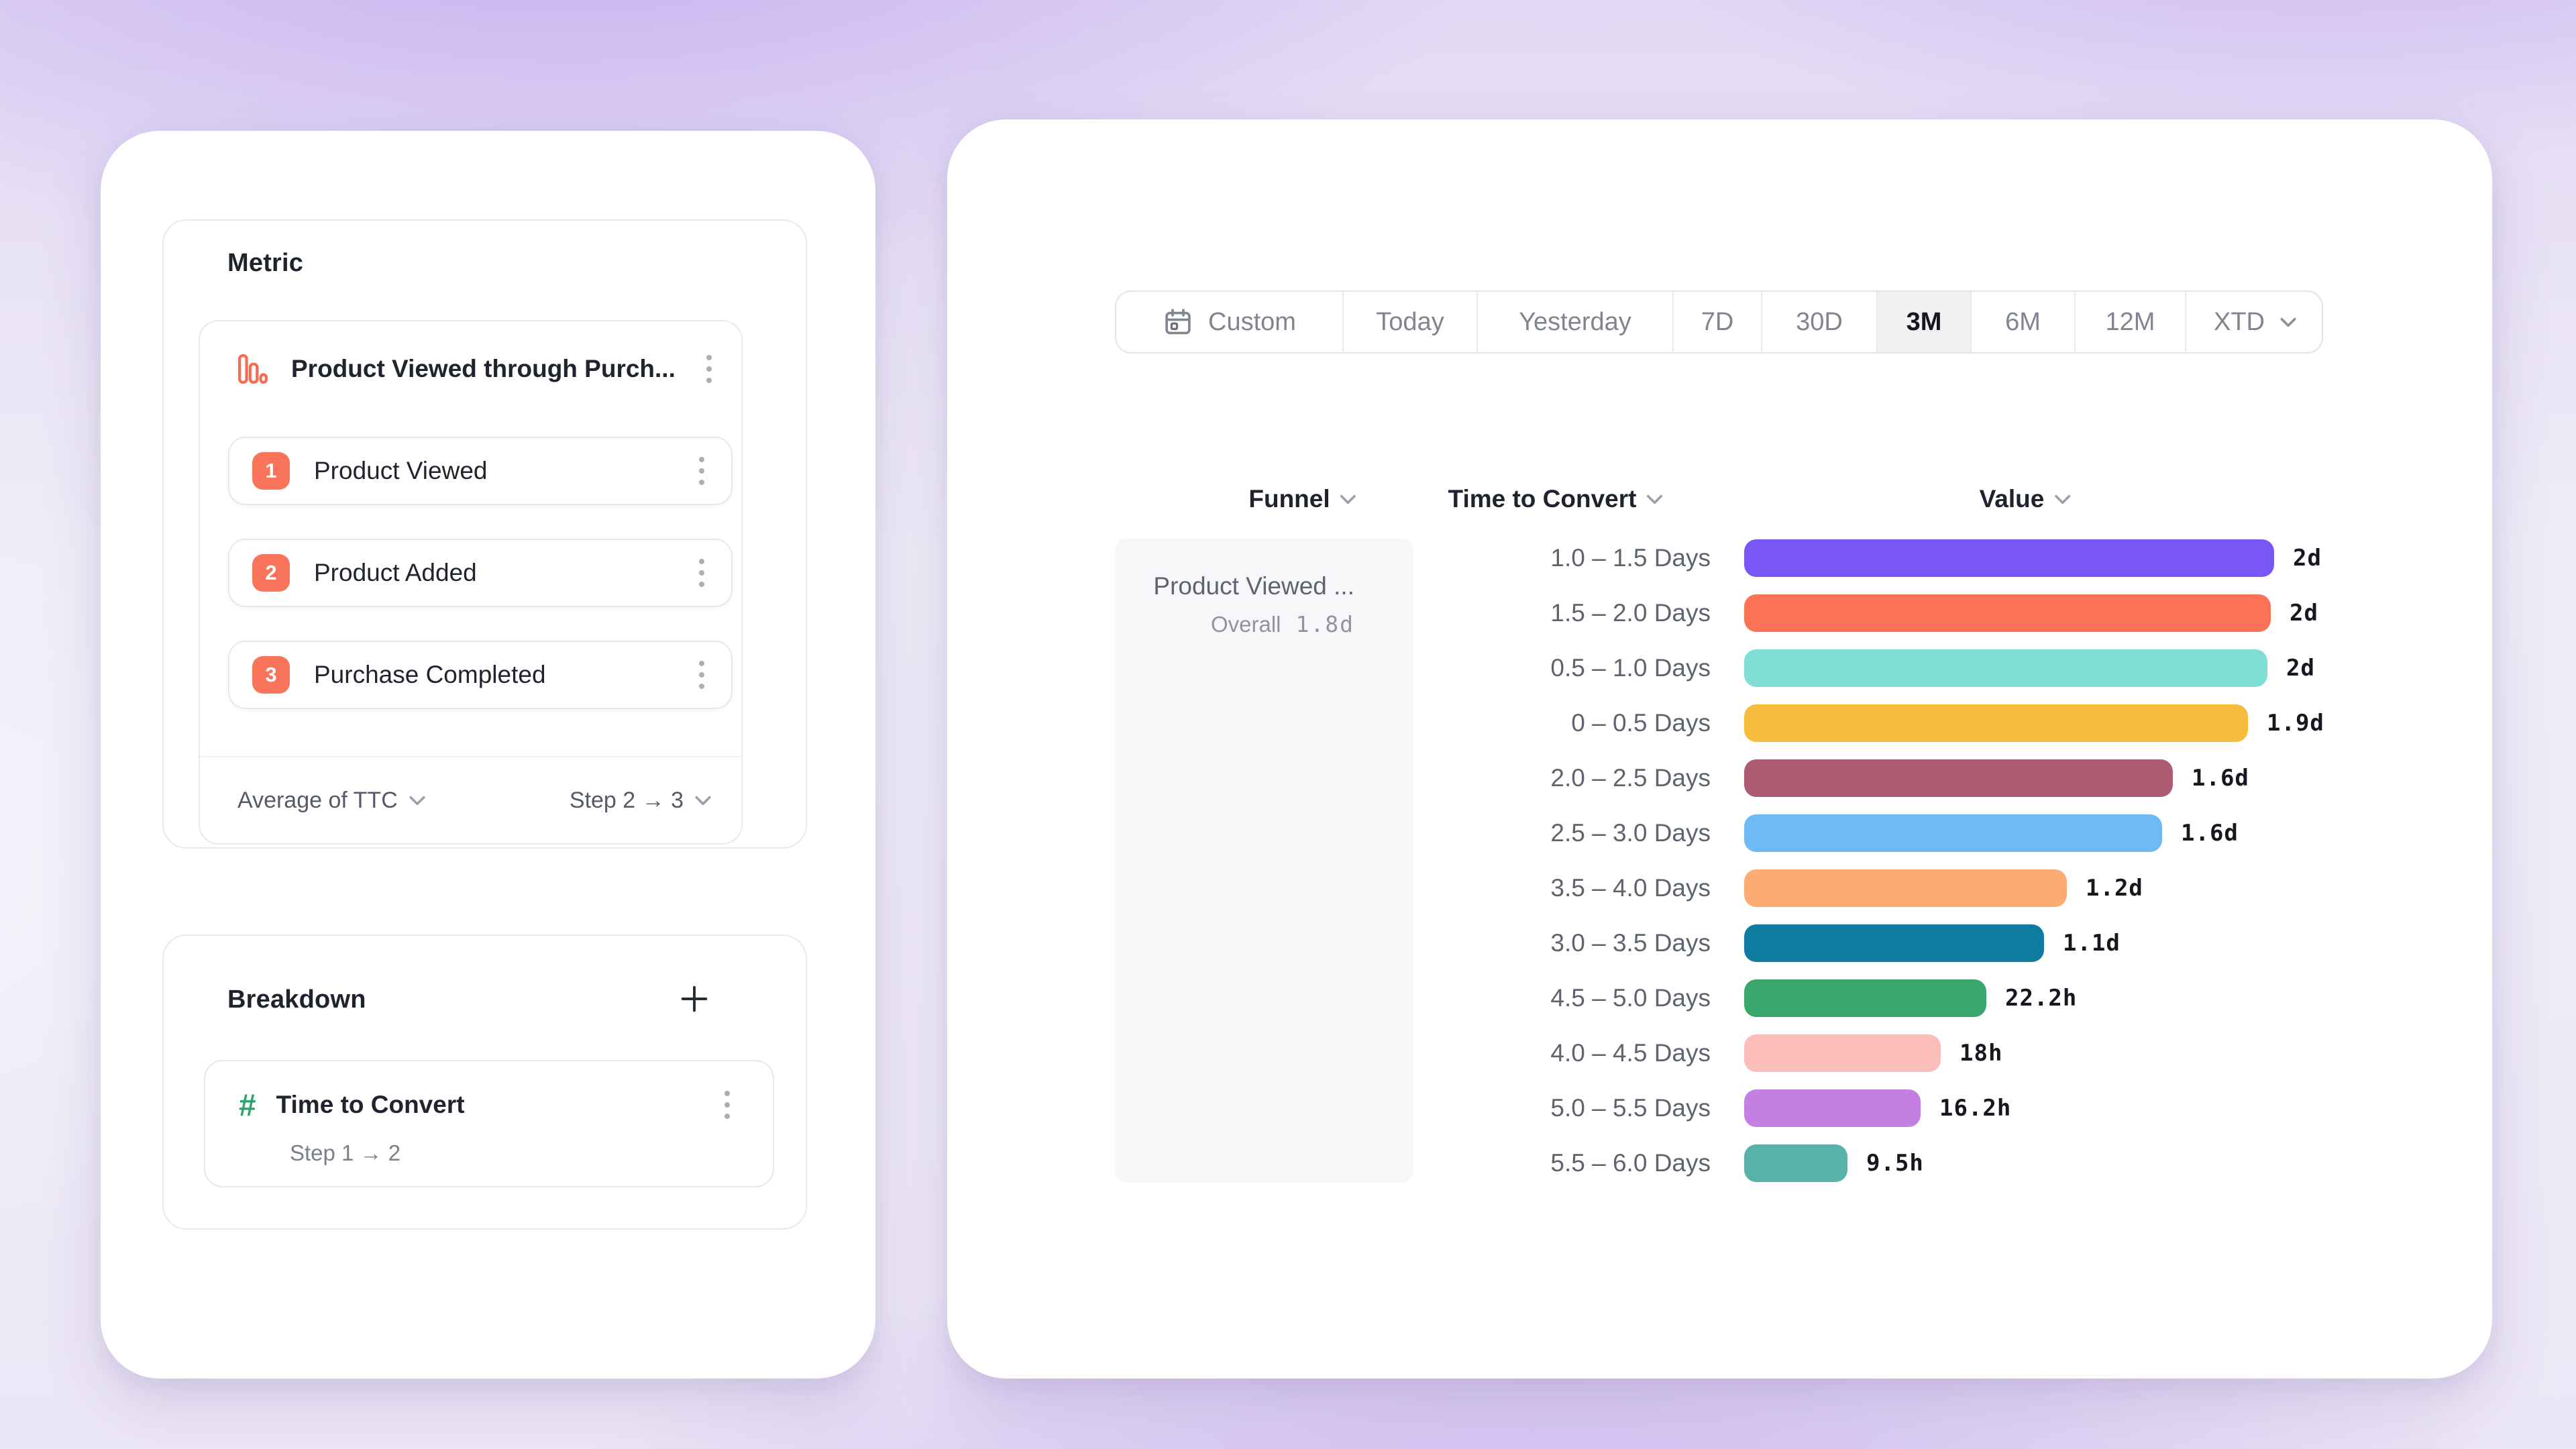 This screenshot has height=1449, width=2576. Describe the element at coordinates (480, 573) in the screenshot. I see `funnel-step-row: 2 Product Added` at that location.